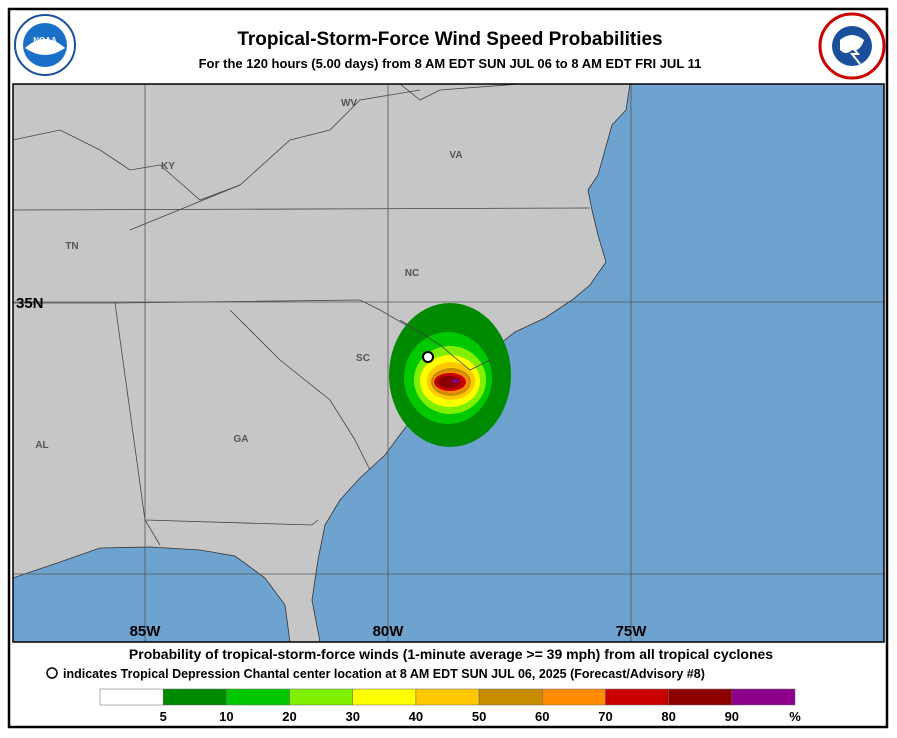 The height and width of the screenshot is (738, 897). Describe the element at coordinates (289, 716) in the screenshot. I see `legend-label: 20` at that location.